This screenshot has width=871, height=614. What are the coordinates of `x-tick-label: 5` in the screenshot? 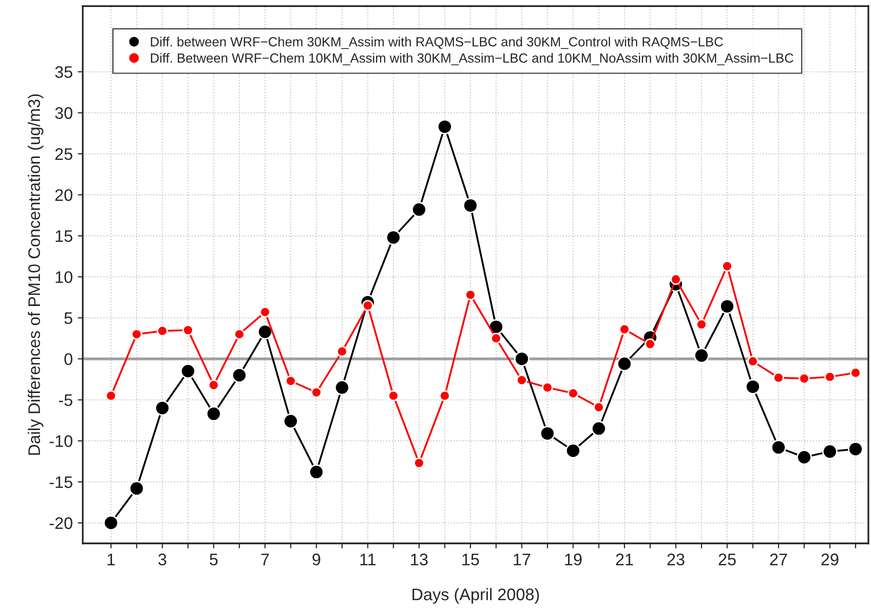 It's located at (214, 560).